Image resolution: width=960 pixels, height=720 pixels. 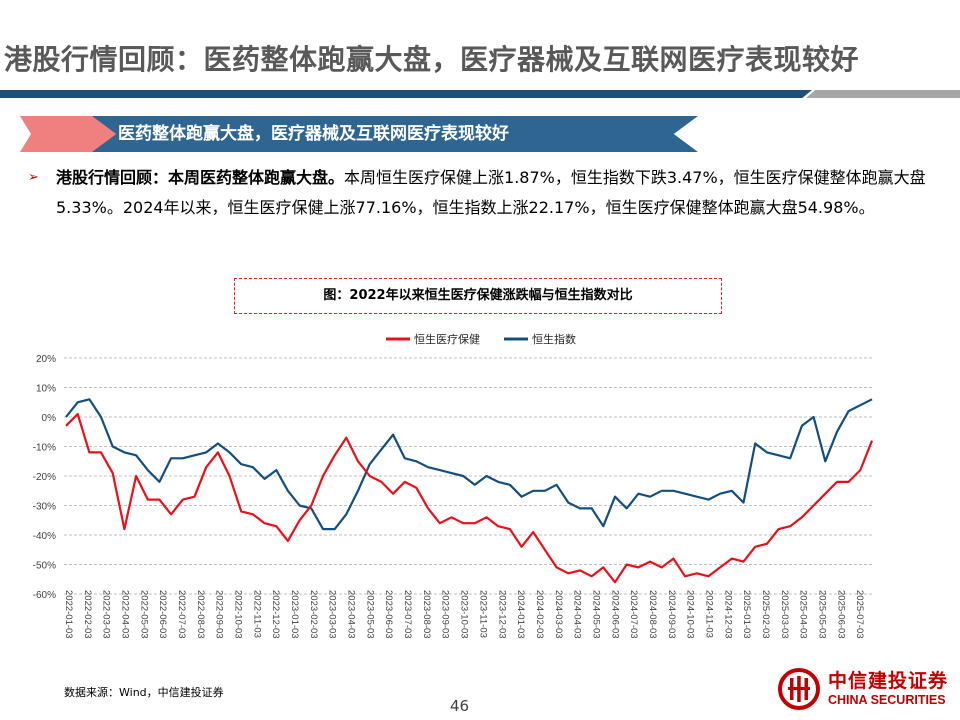 What do you see at coordinates (821, 614) in the screenshot?
I see `x-tick-label: 2025-05-03` at bounding box center [821, 614].